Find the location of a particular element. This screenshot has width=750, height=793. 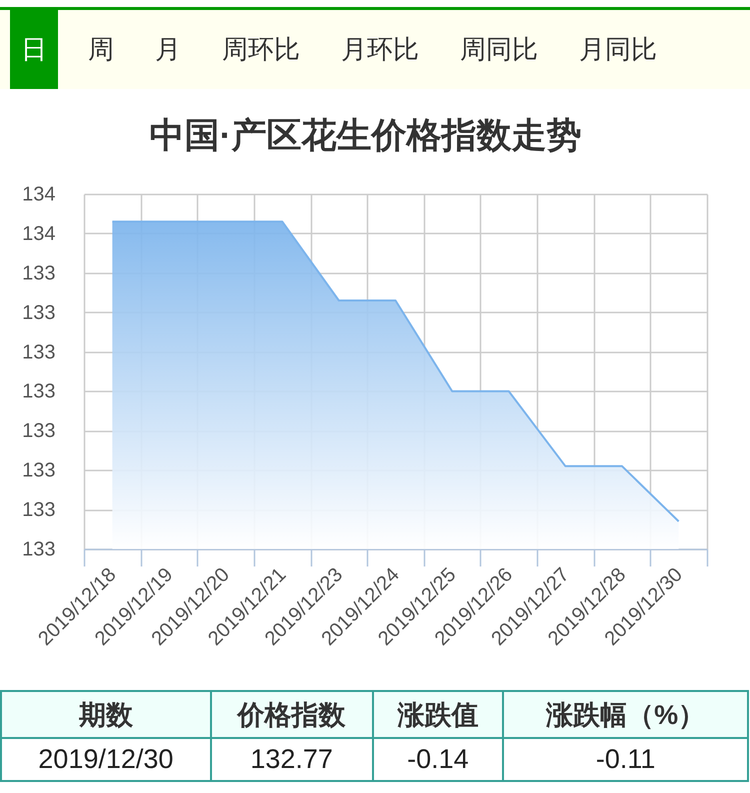

text: 月 is located at coordinates (168, 49).